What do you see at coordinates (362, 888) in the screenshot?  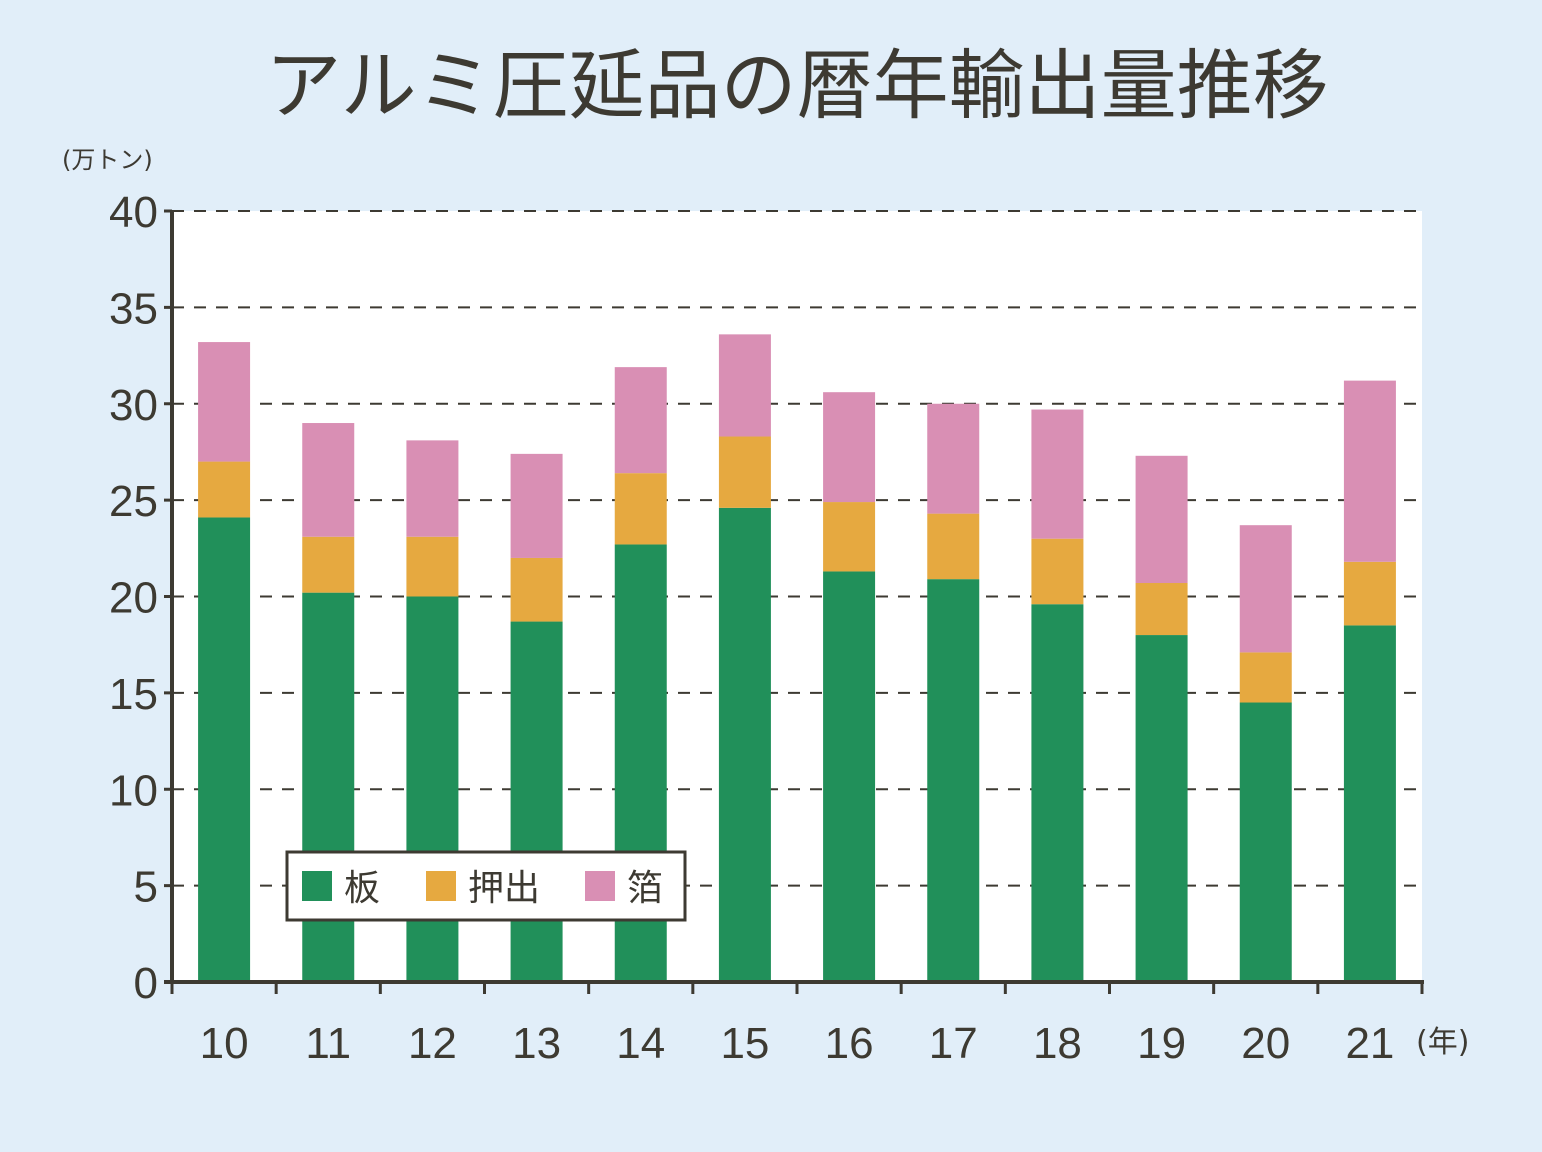 I see `legend-label: 板` at bounding box center [362, 888].